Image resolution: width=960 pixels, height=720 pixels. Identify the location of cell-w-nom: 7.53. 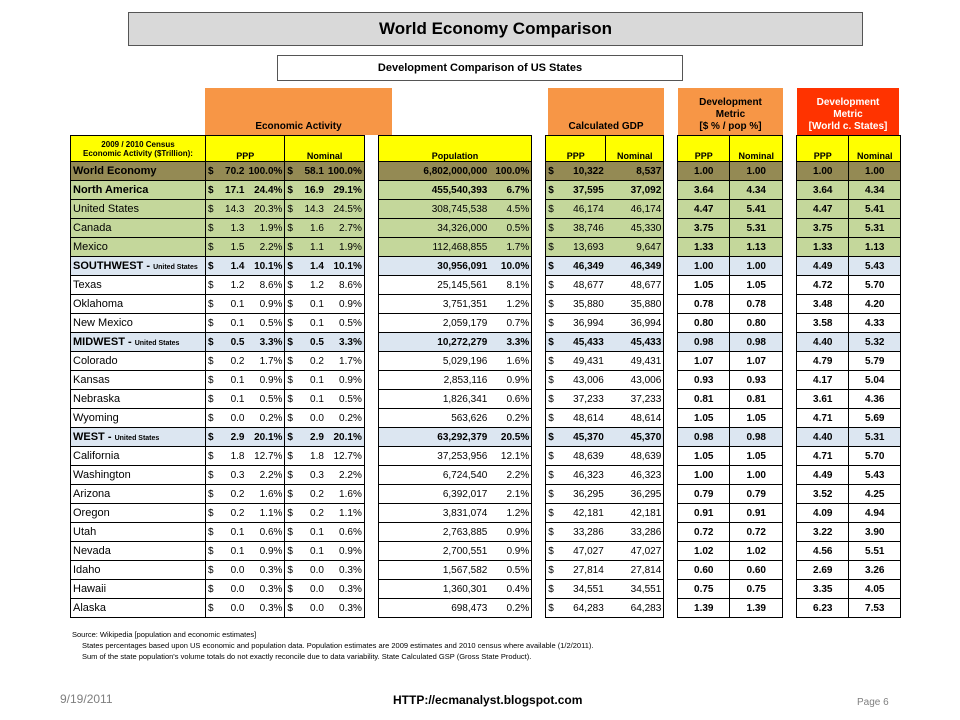
(875, 608).